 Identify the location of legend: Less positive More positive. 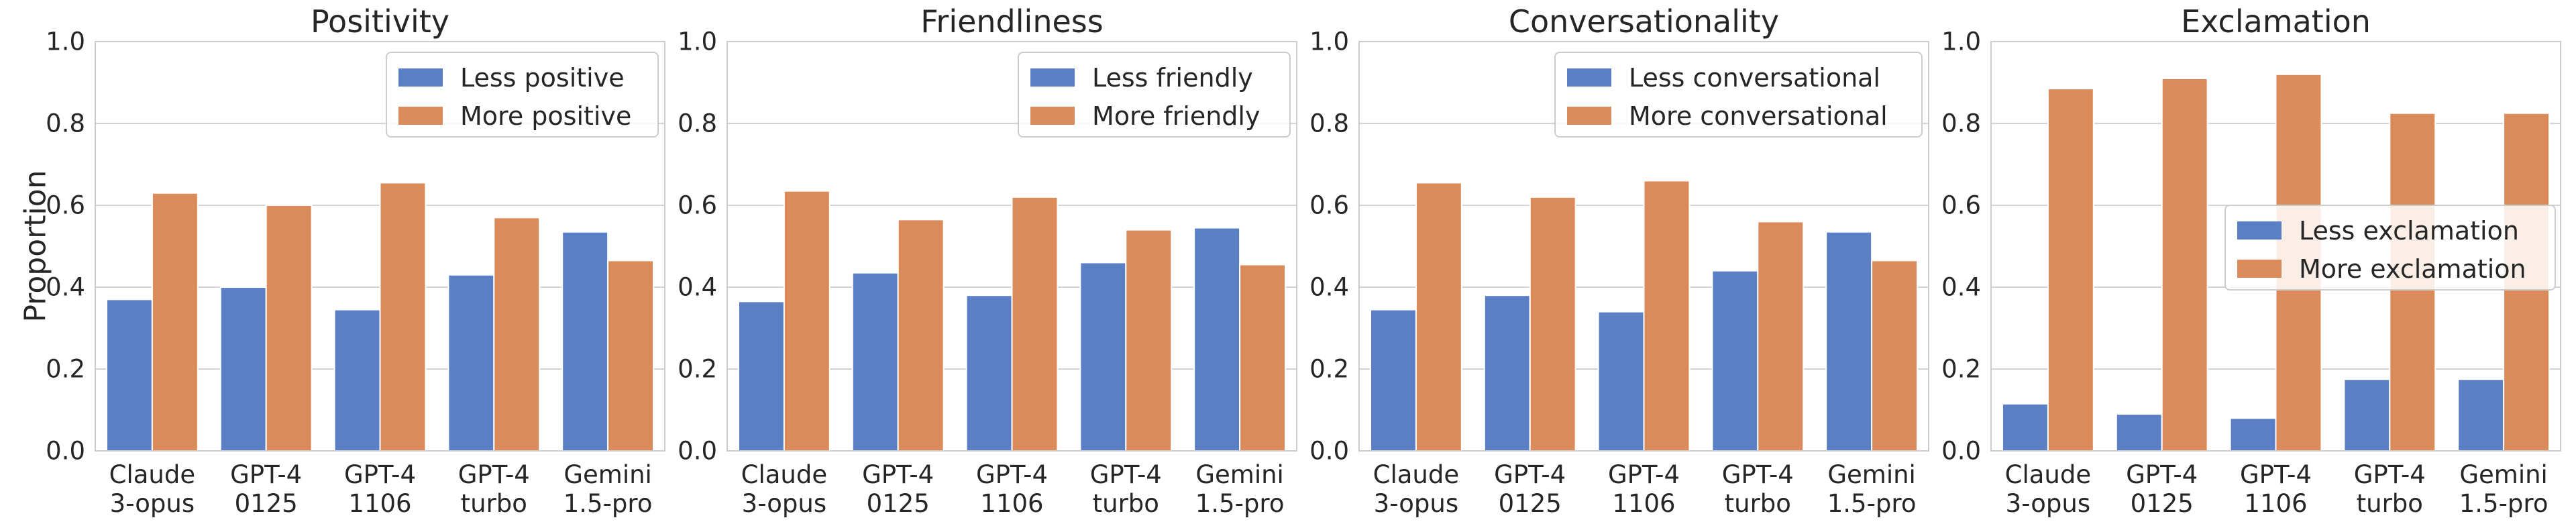
(522, 95).